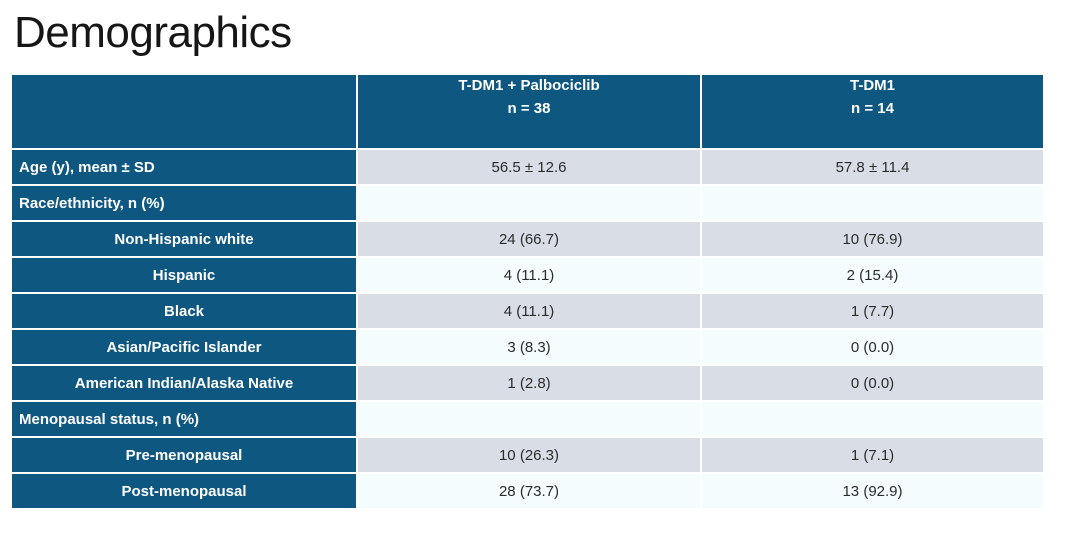 This screenshot has width=1080, height=558. Describe the element at coordinates (184, 111) in the screenshot. I see `header-cell-empty` at that location.